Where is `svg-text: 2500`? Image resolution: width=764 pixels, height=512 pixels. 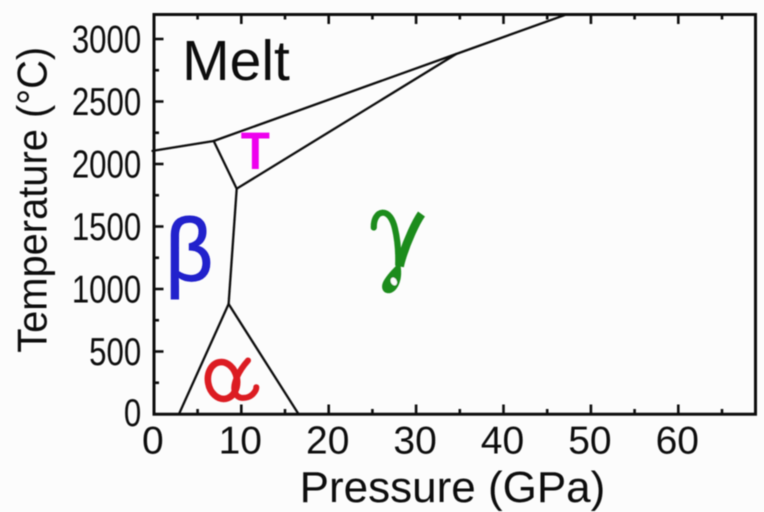 svg-text: 2500 is located at coordinates (106, 102).